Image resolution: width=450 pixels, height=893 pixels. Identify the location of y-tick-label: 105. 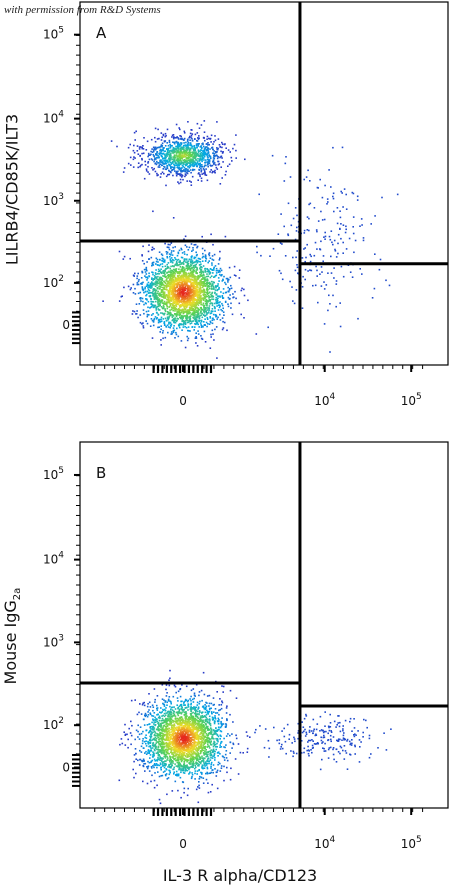
(53, 34).